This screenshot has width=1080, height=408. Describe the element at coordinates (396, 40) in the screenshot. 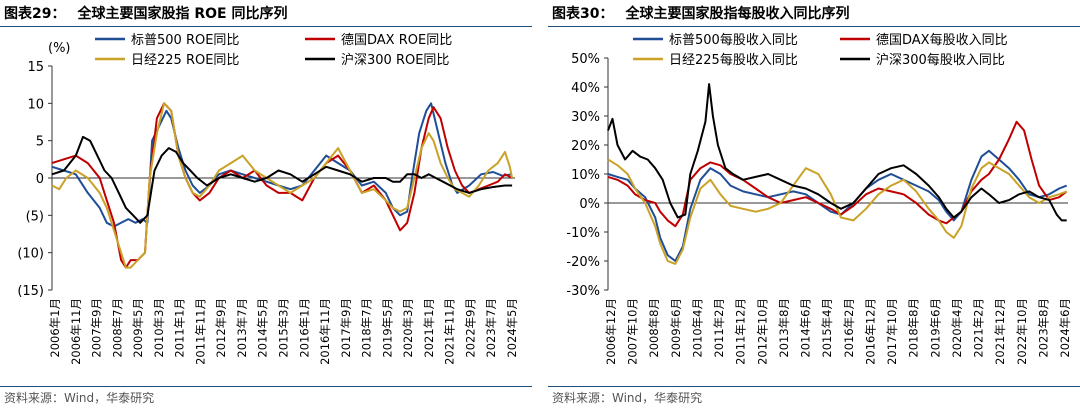

I see `legend-label: 德国DAX ROE同比` at that location.